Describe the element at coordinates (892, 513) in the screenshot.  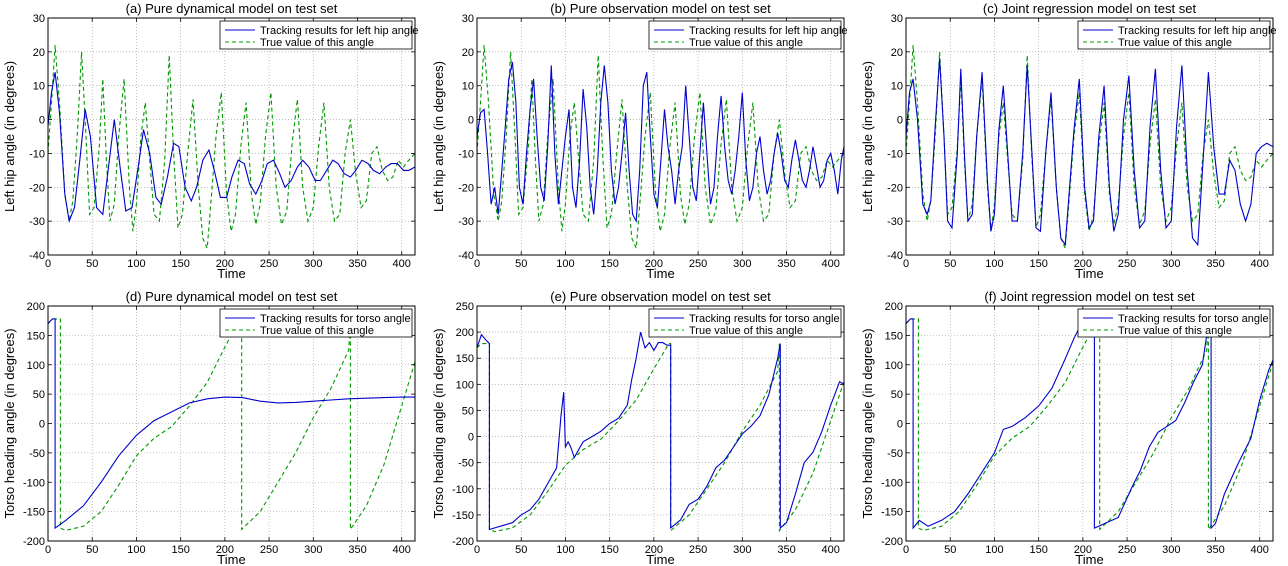
I see `y-tick-label: -150` at that location.